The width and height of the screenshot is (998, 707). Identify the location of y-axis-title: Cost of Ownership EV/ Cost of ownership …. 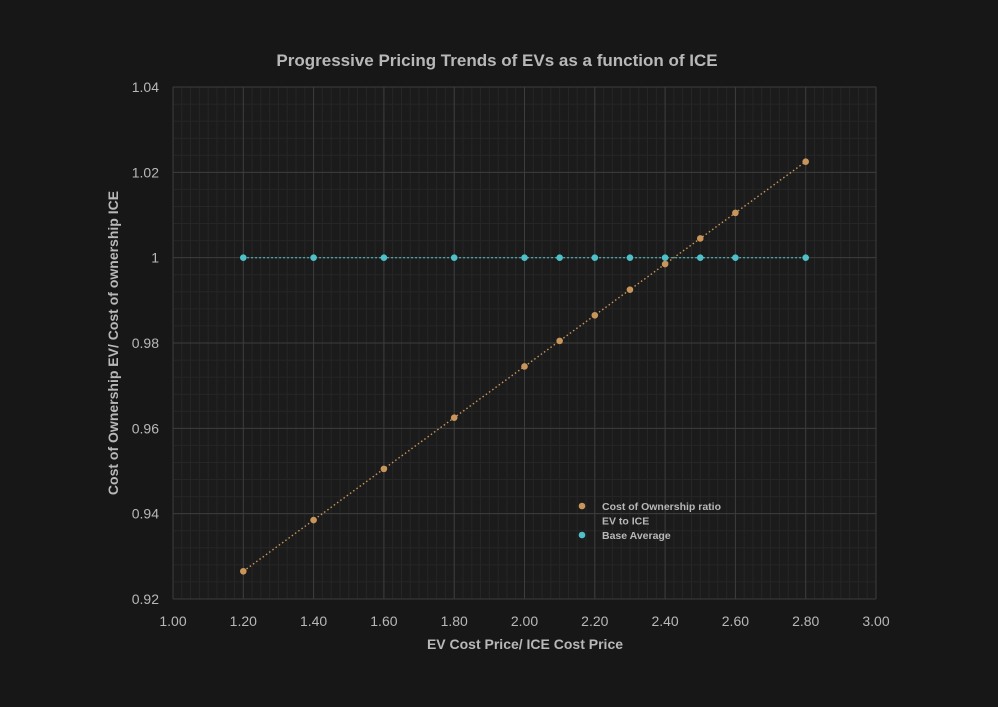
(113, 343).